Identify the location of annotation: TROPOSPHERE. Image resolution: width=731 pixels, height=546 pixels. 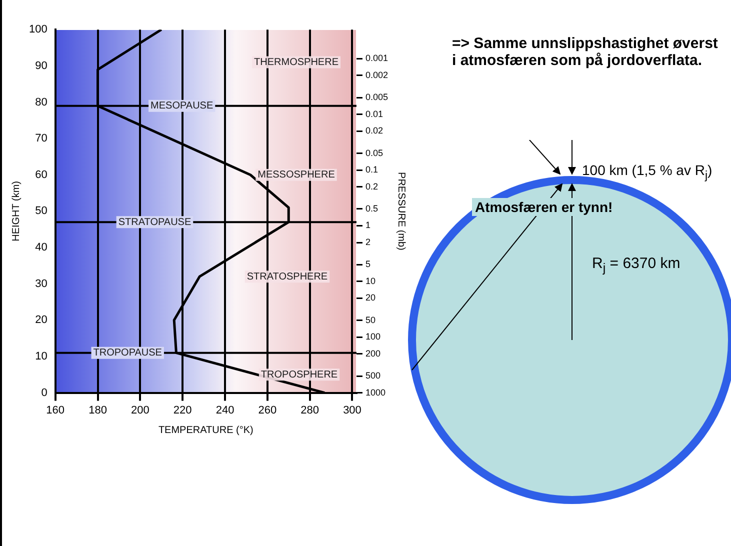
(299, 374).